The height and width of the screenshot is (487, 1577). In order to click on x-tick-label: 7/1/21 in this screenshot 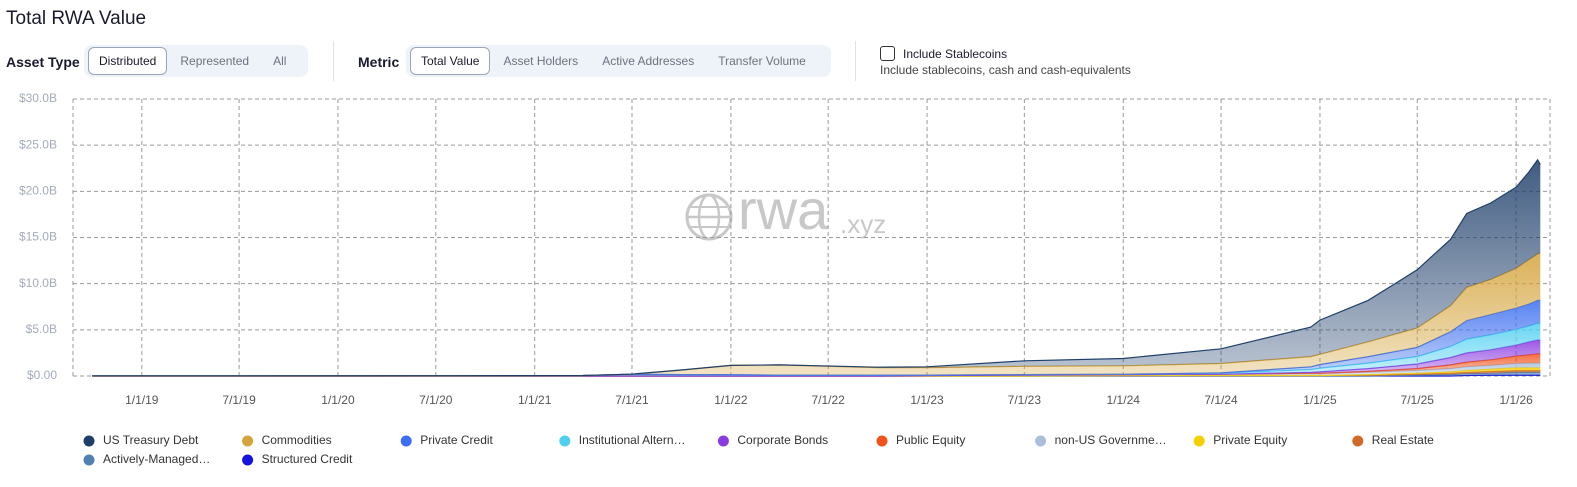, I will do `click(632, 400)`.